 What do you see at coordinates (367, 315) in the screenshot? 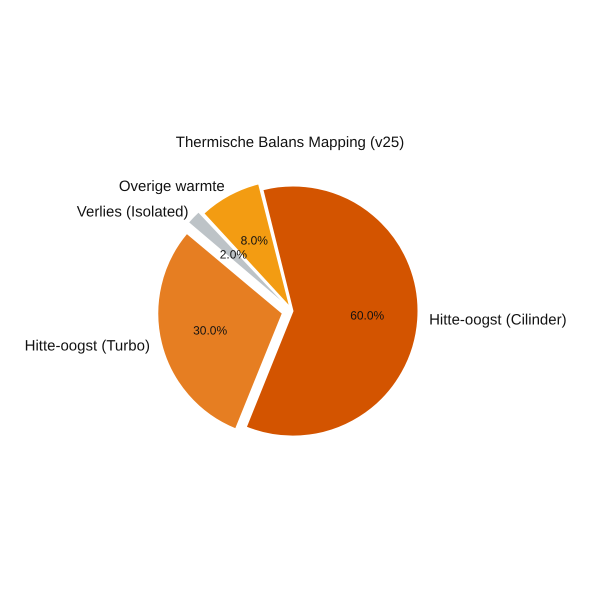
I see `data-label: 60.0%` at bounding box center [367, 315].